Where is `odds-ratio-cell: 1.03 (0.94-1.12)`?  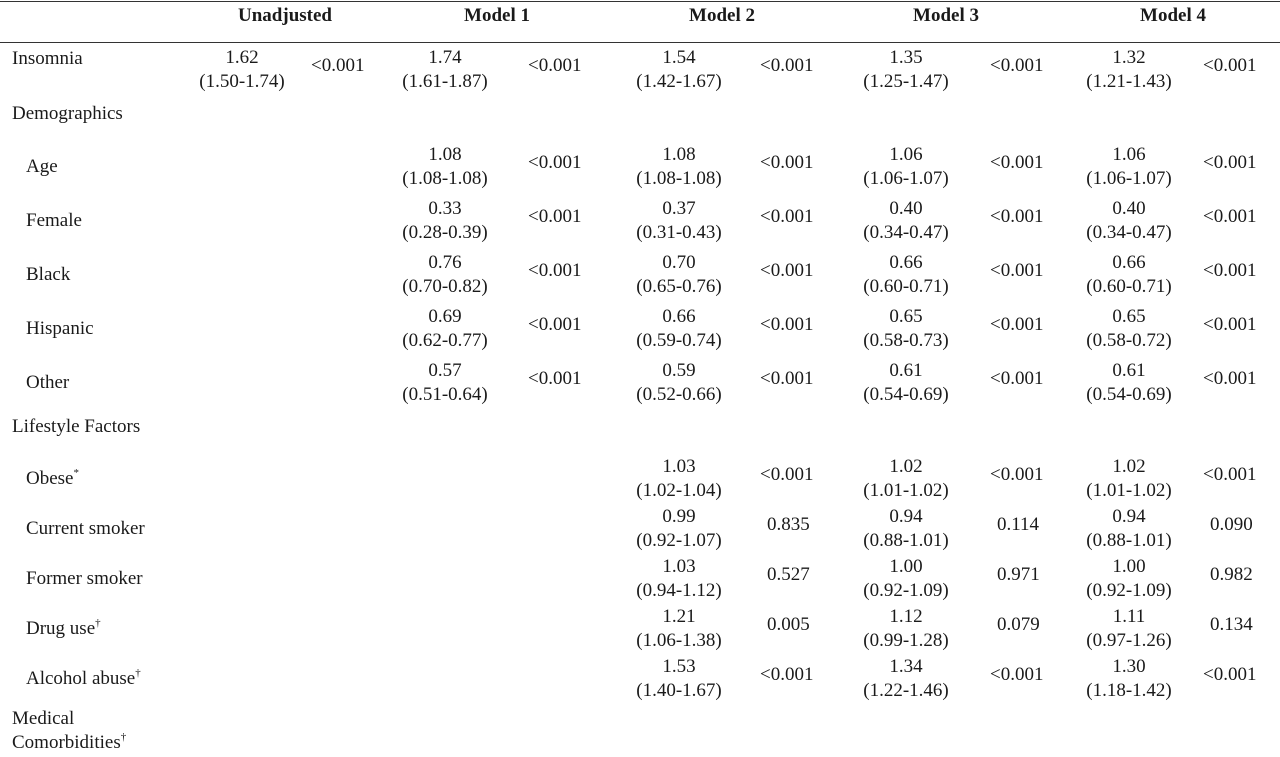
odds-ratio-cell: 1.03 (0.94-1.12) is located at coordinates (678, 579).